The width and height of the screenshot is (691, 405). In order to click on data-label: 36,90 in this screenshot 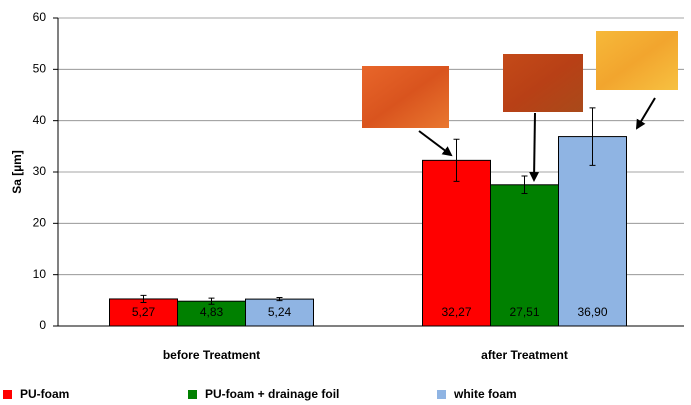, I will do `click(592, 312)`.